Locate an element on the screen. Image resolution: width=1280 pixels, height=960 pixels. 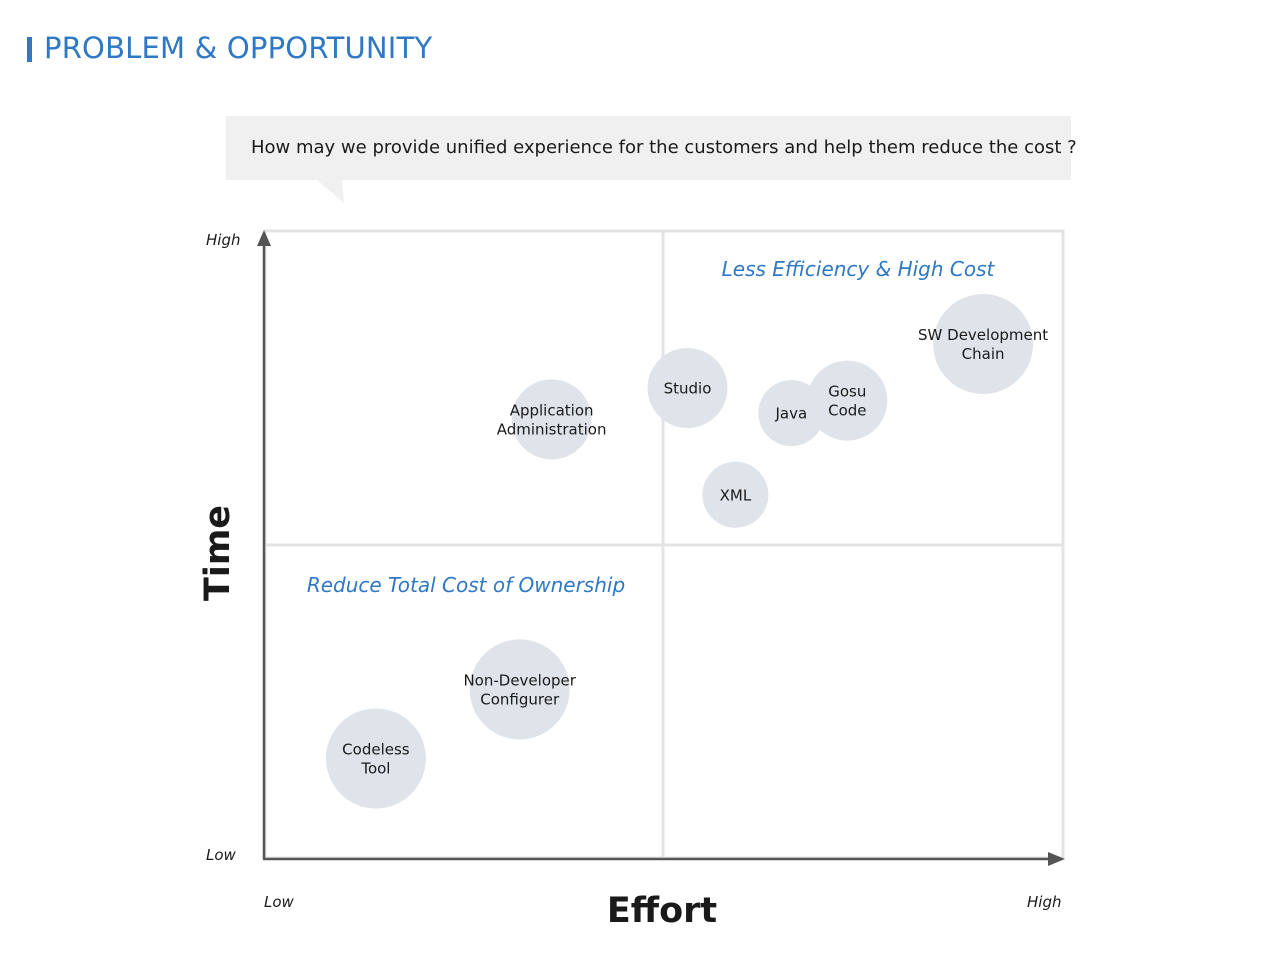
bubble-label: Studio is located at coordinates (688, 389).